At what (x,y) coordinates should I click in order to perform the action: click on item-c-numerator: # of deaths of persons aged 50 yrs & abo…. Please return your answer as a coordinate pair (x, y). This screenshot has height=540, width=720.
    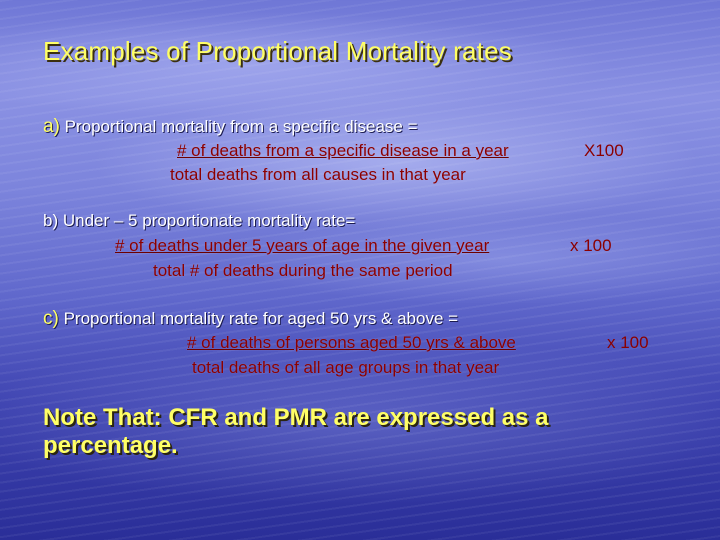
    Looking at the image, I should click on (351, 342).